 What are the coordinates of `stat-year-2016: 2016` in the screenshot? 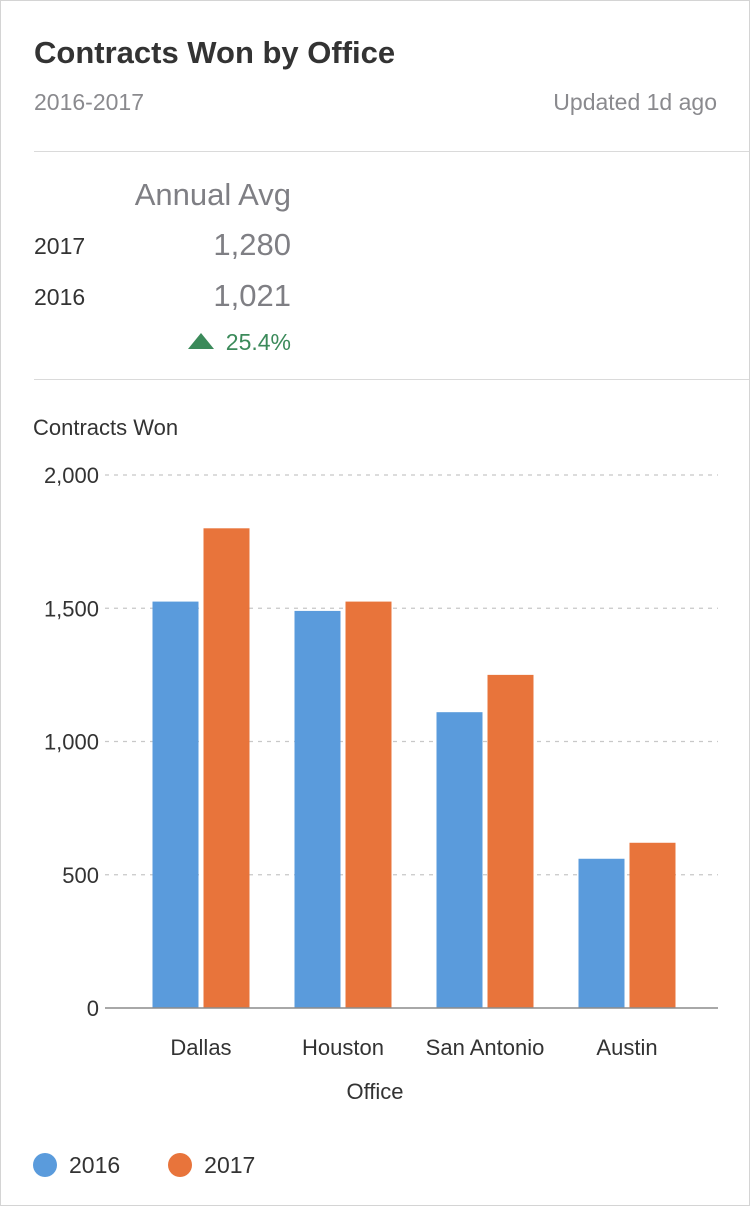 It's located at (60, 297).